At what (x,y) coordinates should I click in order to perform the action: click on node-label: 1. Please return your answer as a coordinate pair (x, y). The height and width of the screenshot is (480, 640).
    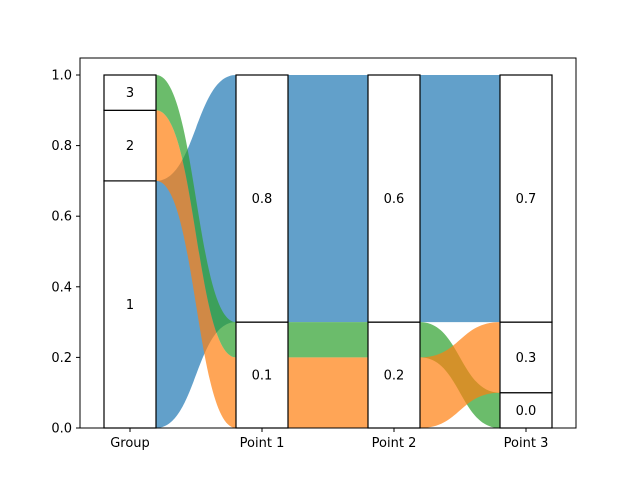
    Looking at the image, I should click on (130, 305).